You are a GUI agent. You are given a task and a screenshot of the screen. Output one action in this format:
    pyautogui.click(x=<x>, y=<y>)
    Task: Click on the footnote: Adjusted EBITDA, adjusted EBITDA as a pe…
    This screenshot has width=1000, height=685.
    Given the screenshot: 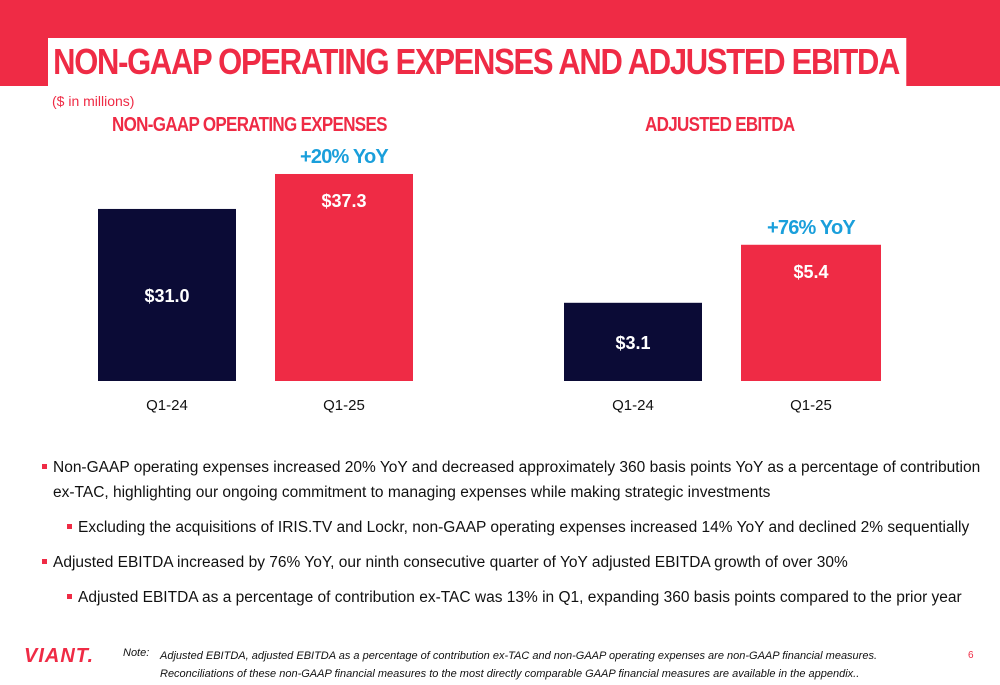 What is the action you would take?
    pyautogui.click(x=519, y=665)
    